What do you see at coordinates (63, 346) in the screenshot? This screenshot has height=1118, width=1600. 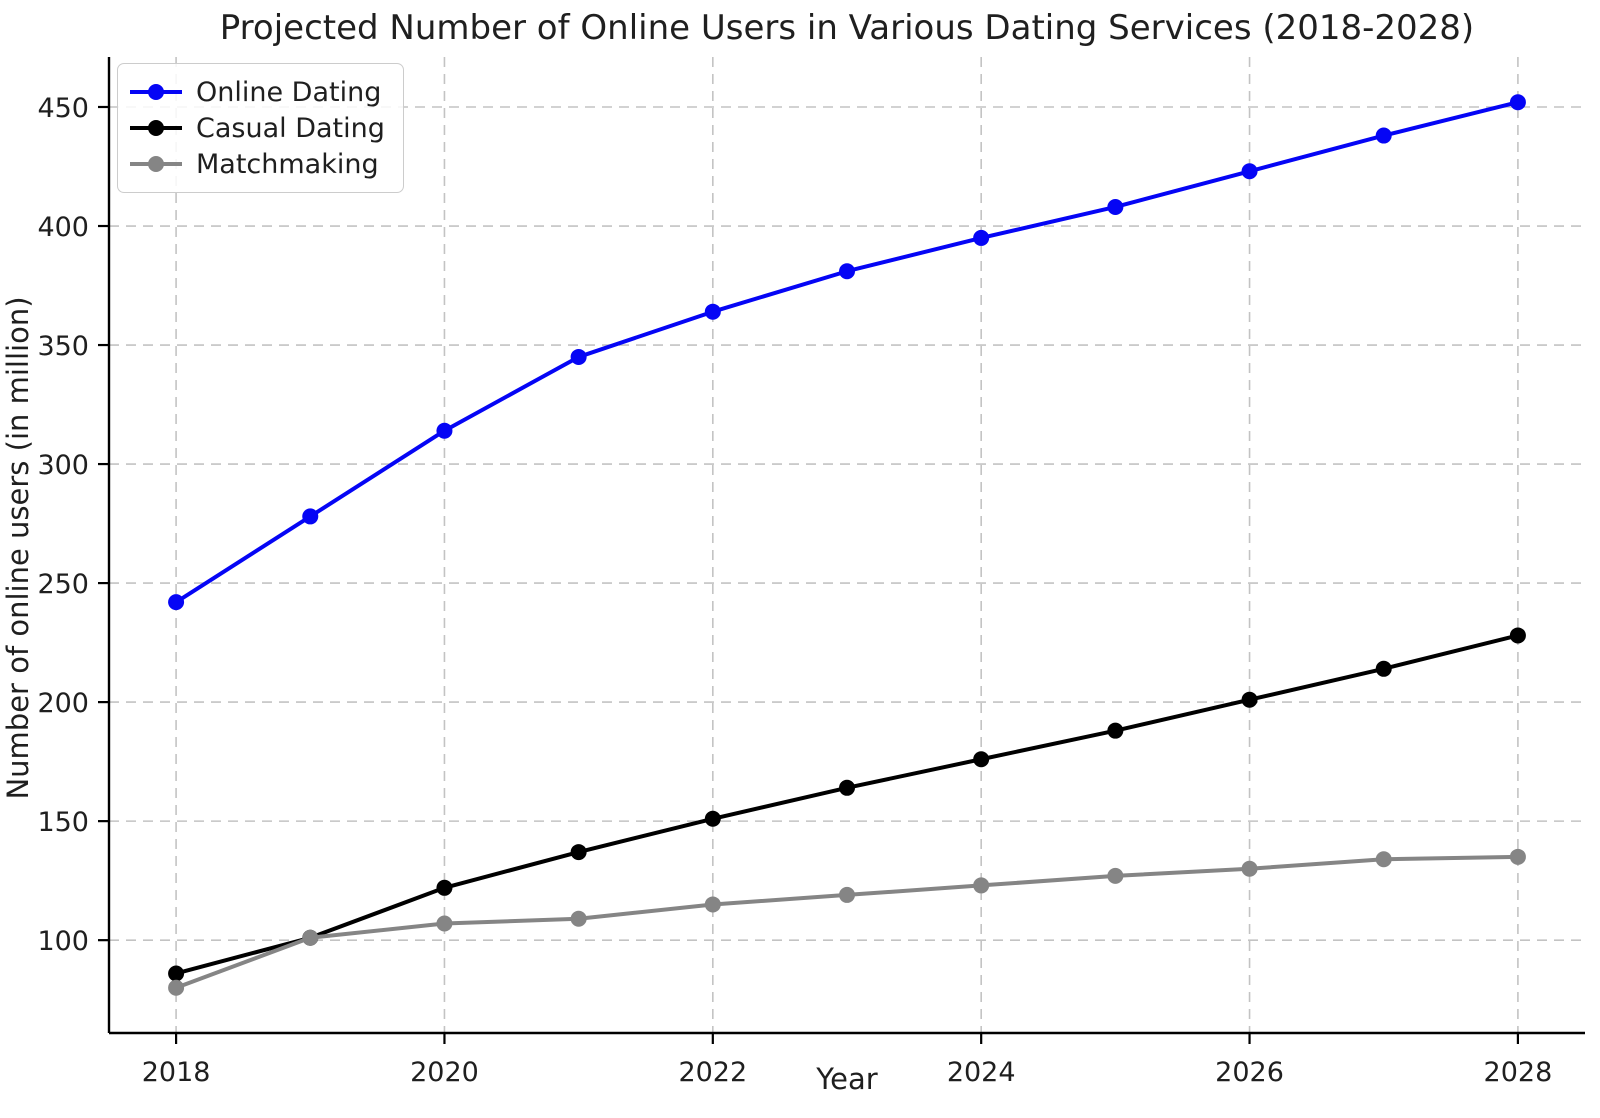 I see `y-tick-label: 350` at bounding box center [63, 346].